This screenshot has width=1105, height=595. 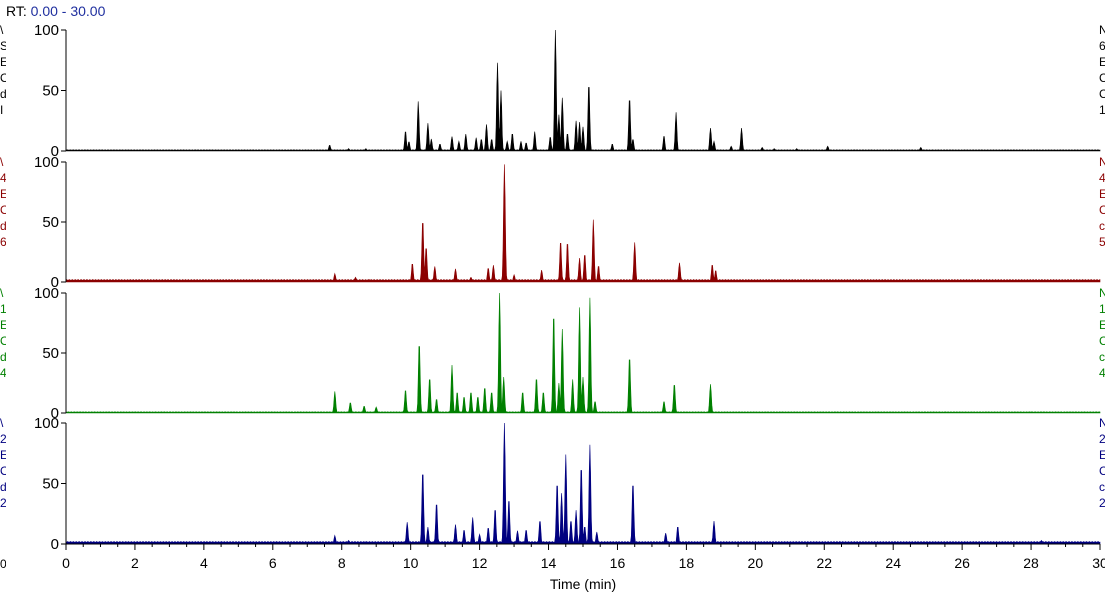 What do you see at coordinates (1102, 78) in the screenshot?
I see `right-edge-char-1-4: C` at bounding box center [1102, 78].